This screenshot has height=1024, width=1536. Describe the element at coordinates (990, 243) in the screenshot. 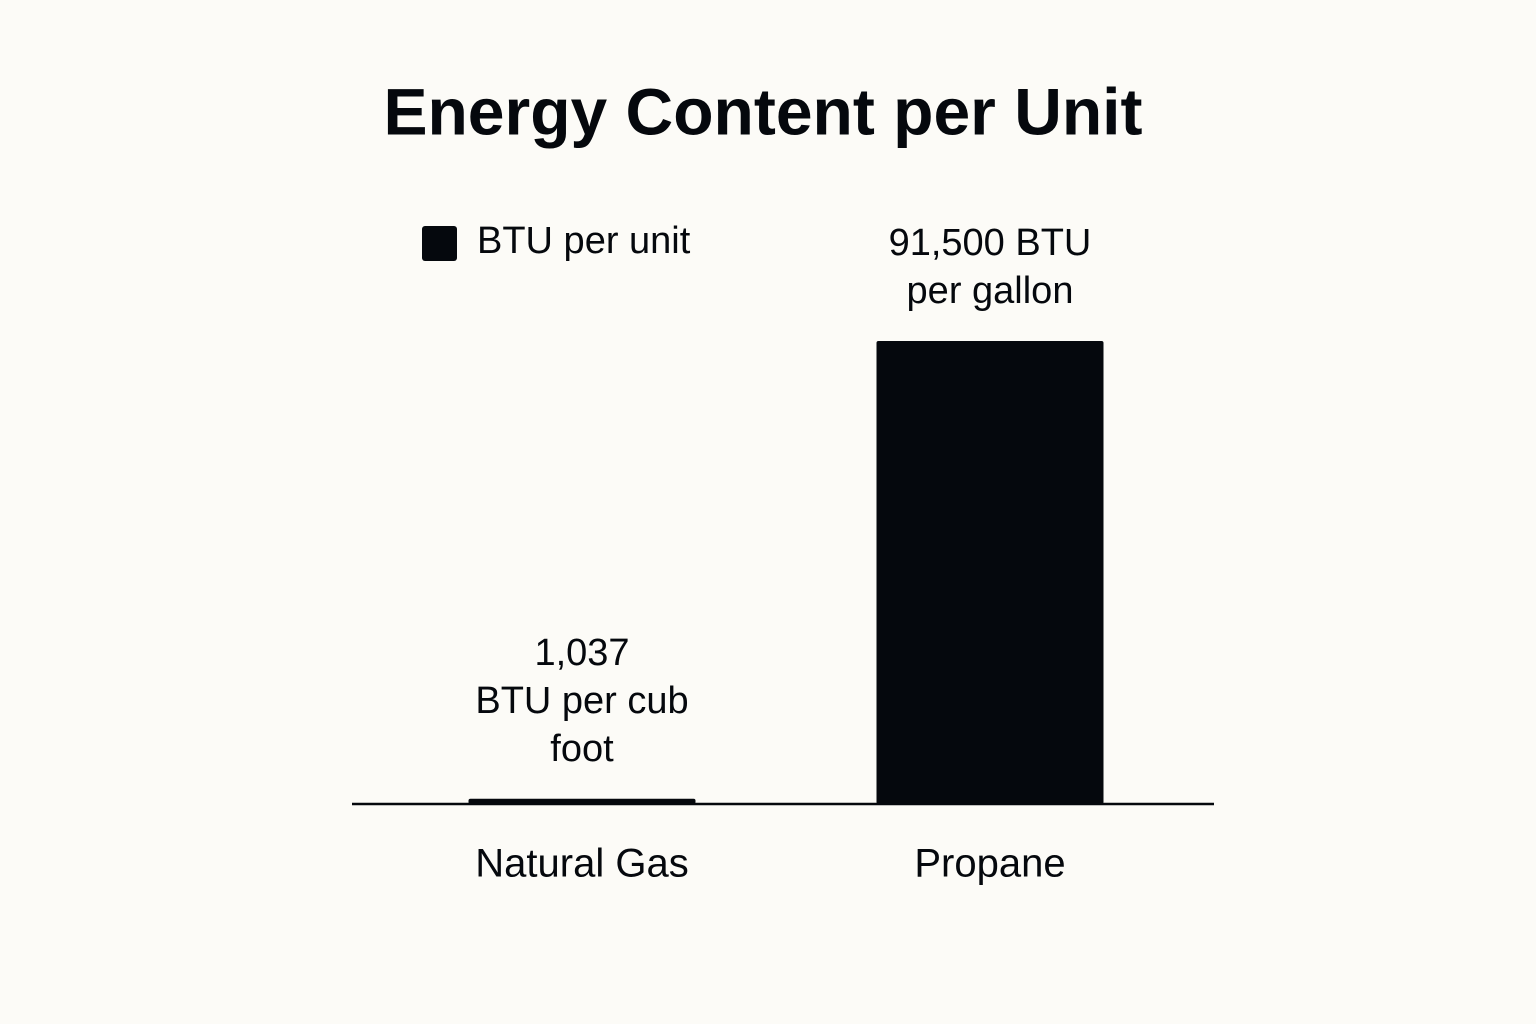

I see `value-label: 91,500 BTU` at that location.